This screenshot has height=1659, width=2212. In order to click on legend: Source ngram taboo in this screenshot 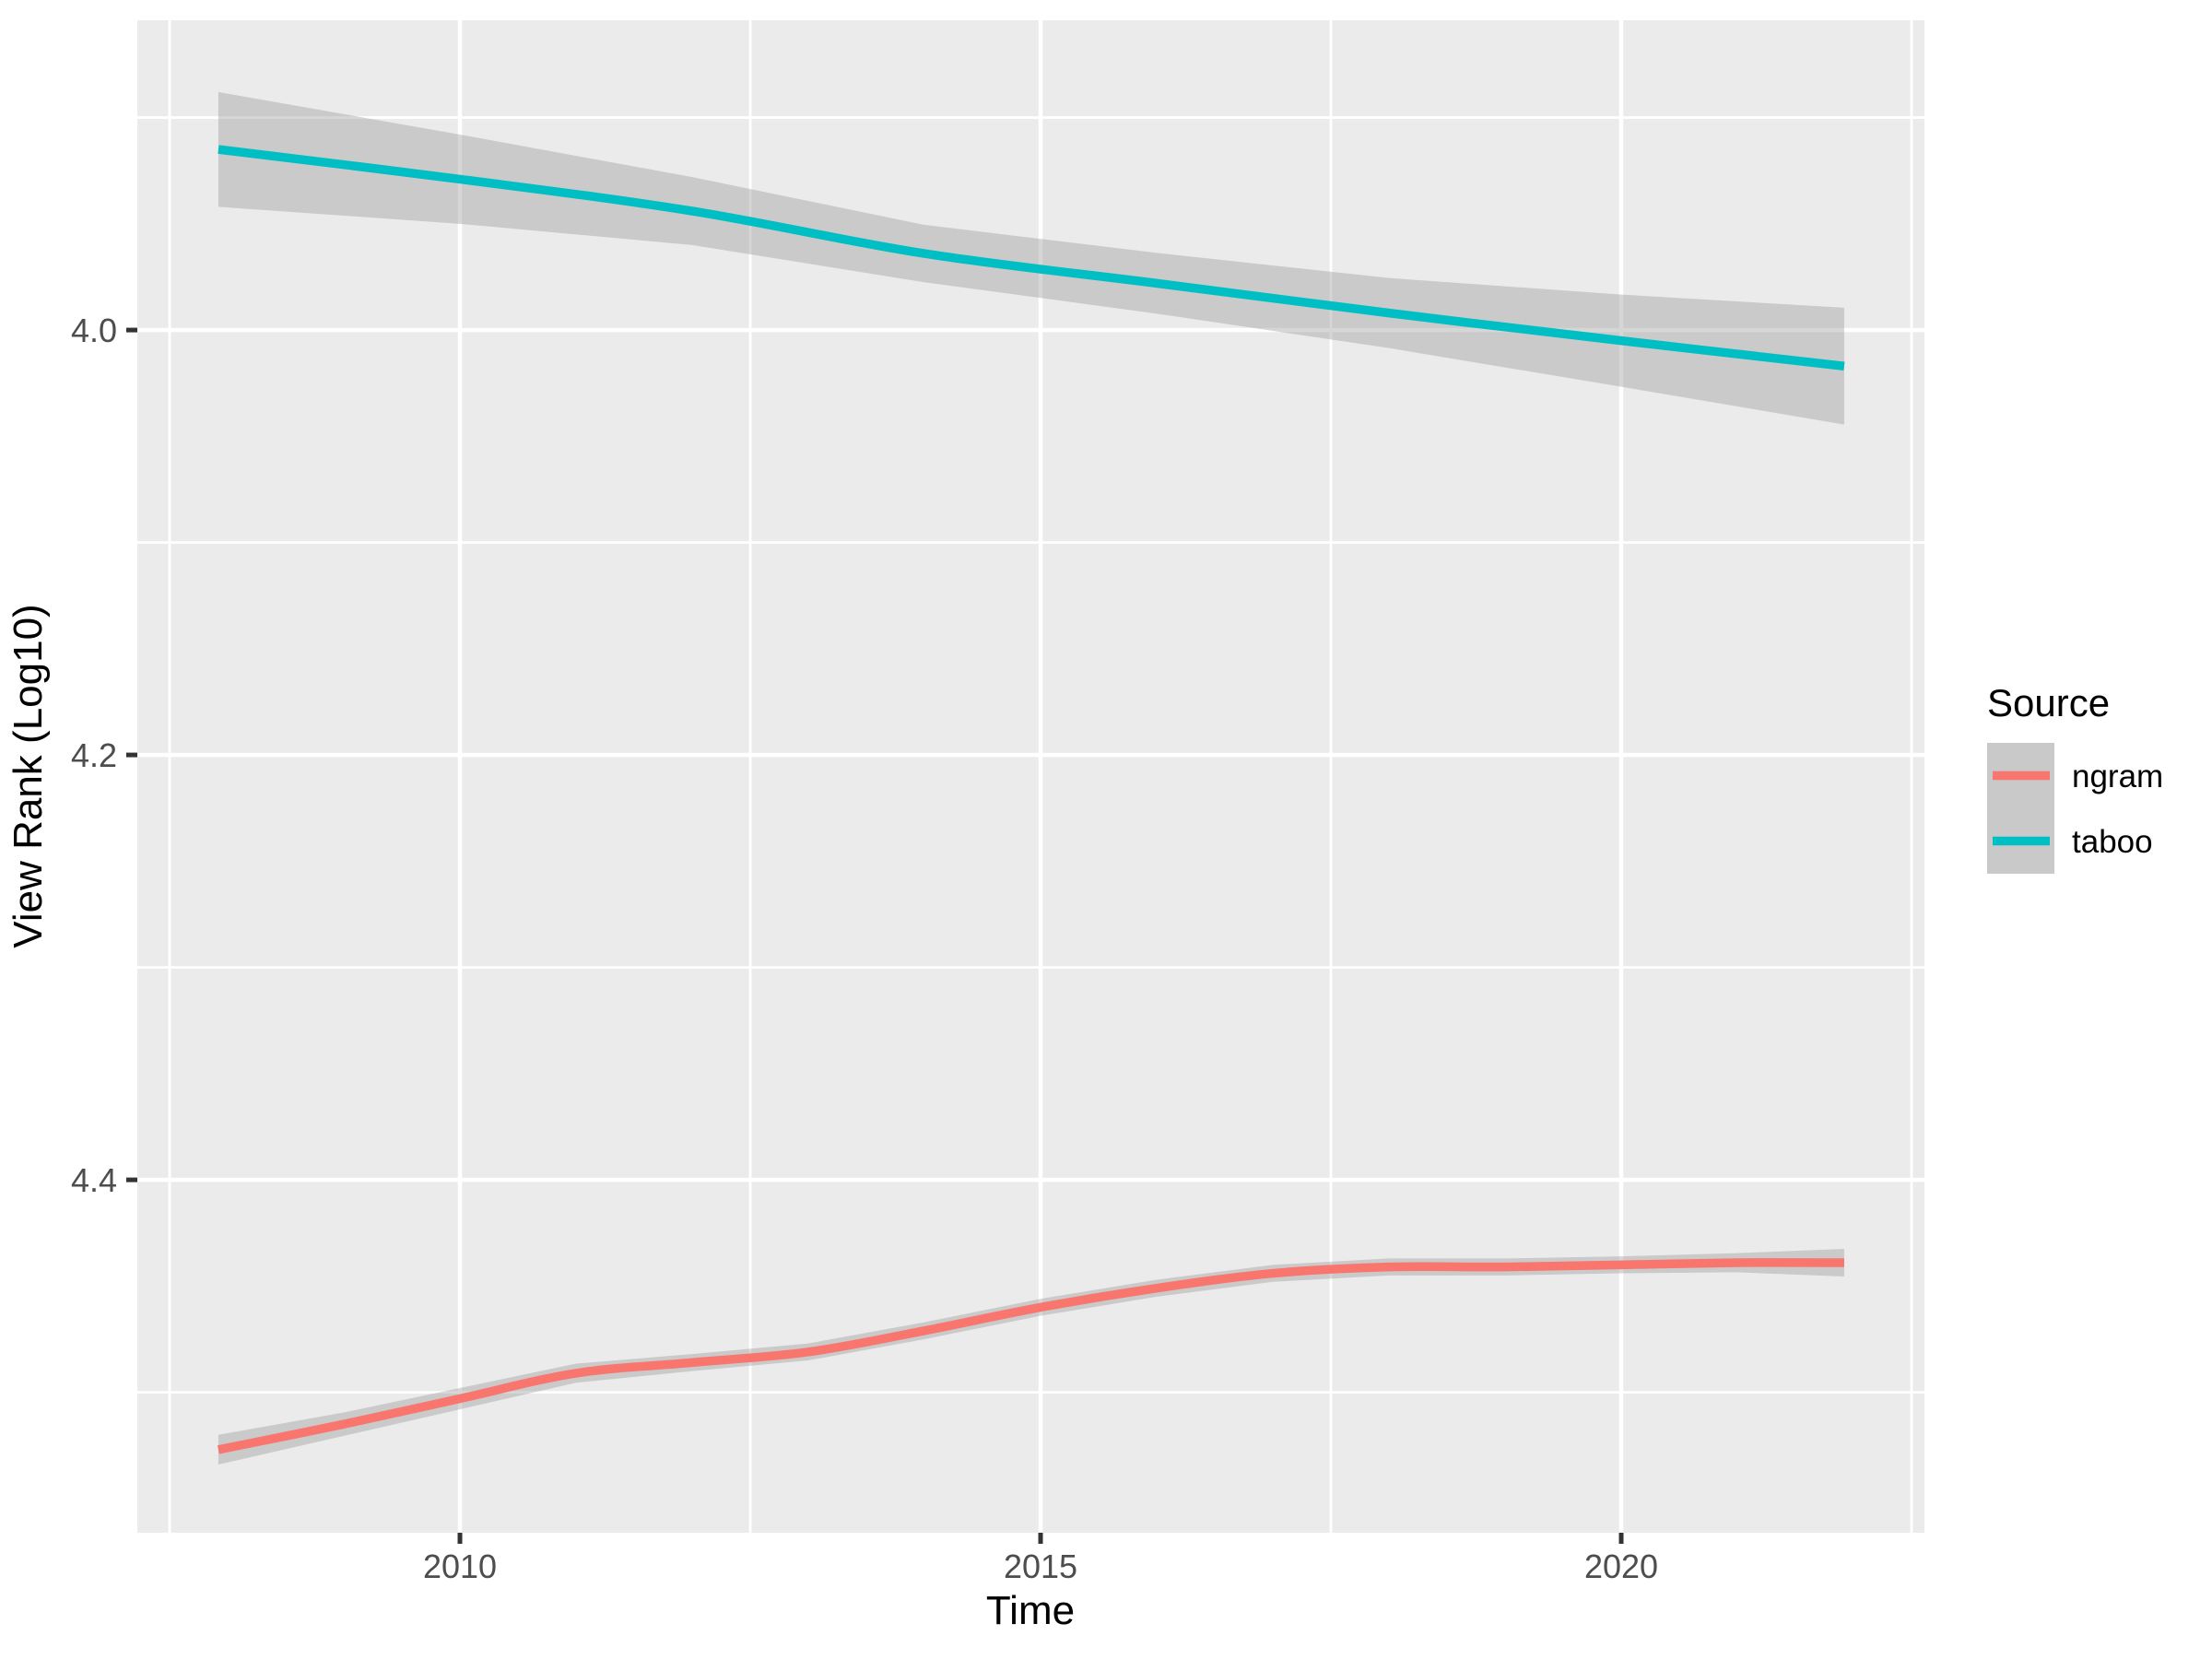, I will do `click(2075, 777)`.